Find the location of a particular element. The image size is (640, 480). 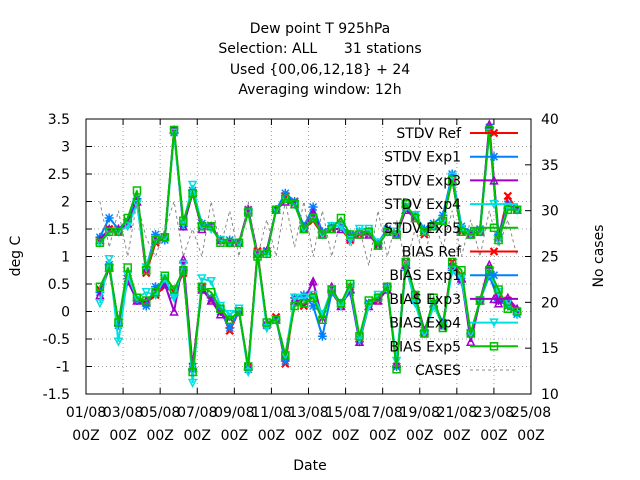

x-tick-label-date: 15/08 is located at coordinates (345, 413).